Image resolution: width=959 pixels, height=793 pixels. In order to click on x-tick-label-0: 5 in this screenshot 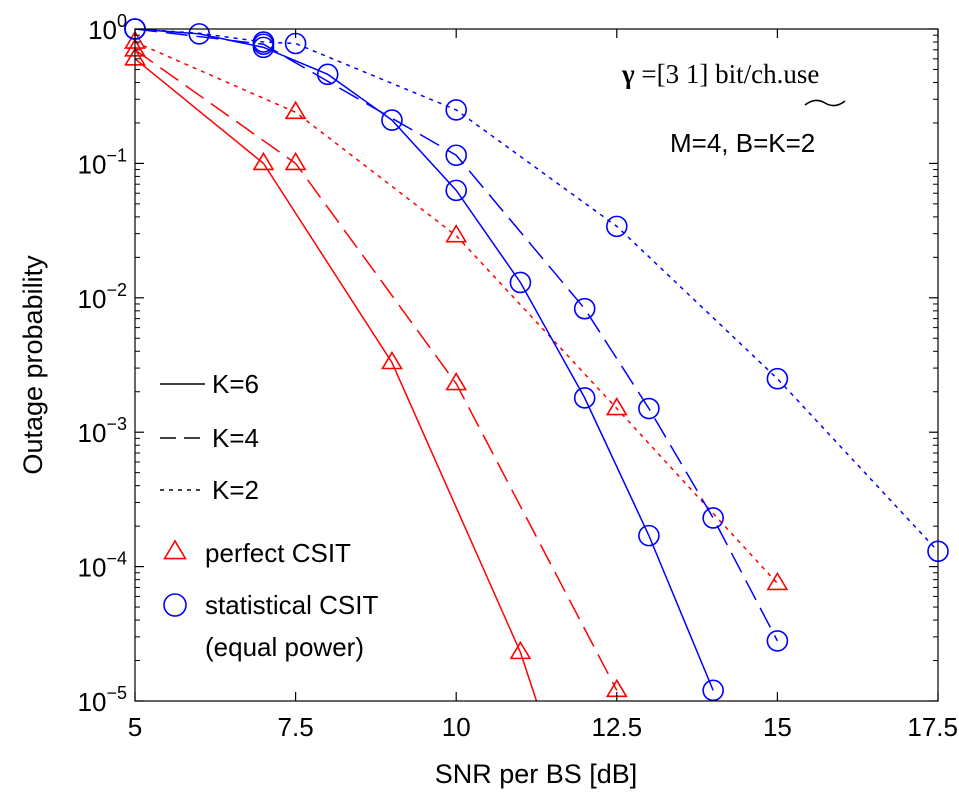, I will do `click(135, 727)`.